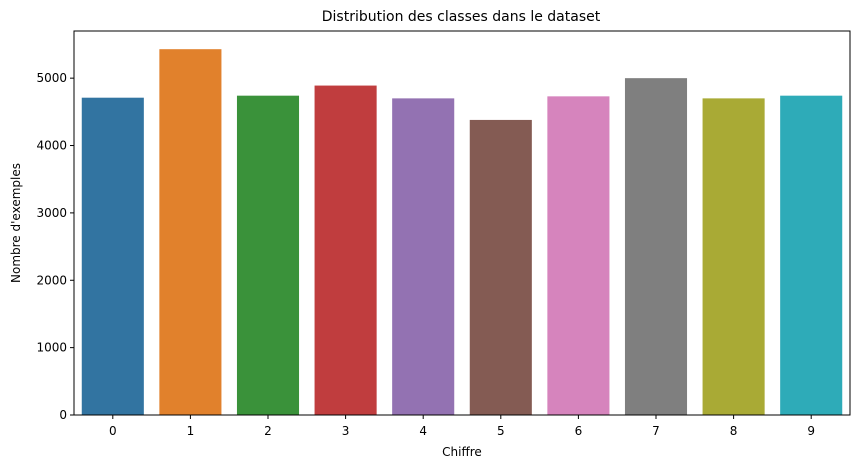 The width and height of the screenshot is (859, 468). What do you see at coordinates (423, 431) in the screenshot?
I see `x-tick-label-4: 4` at bounding box center [423, 431].